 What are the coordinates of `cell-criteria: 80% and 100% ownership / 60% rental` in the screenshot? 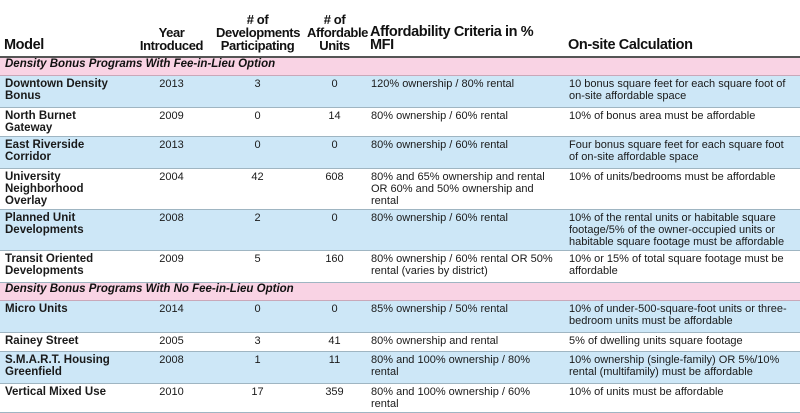 It's located at (465, 398).